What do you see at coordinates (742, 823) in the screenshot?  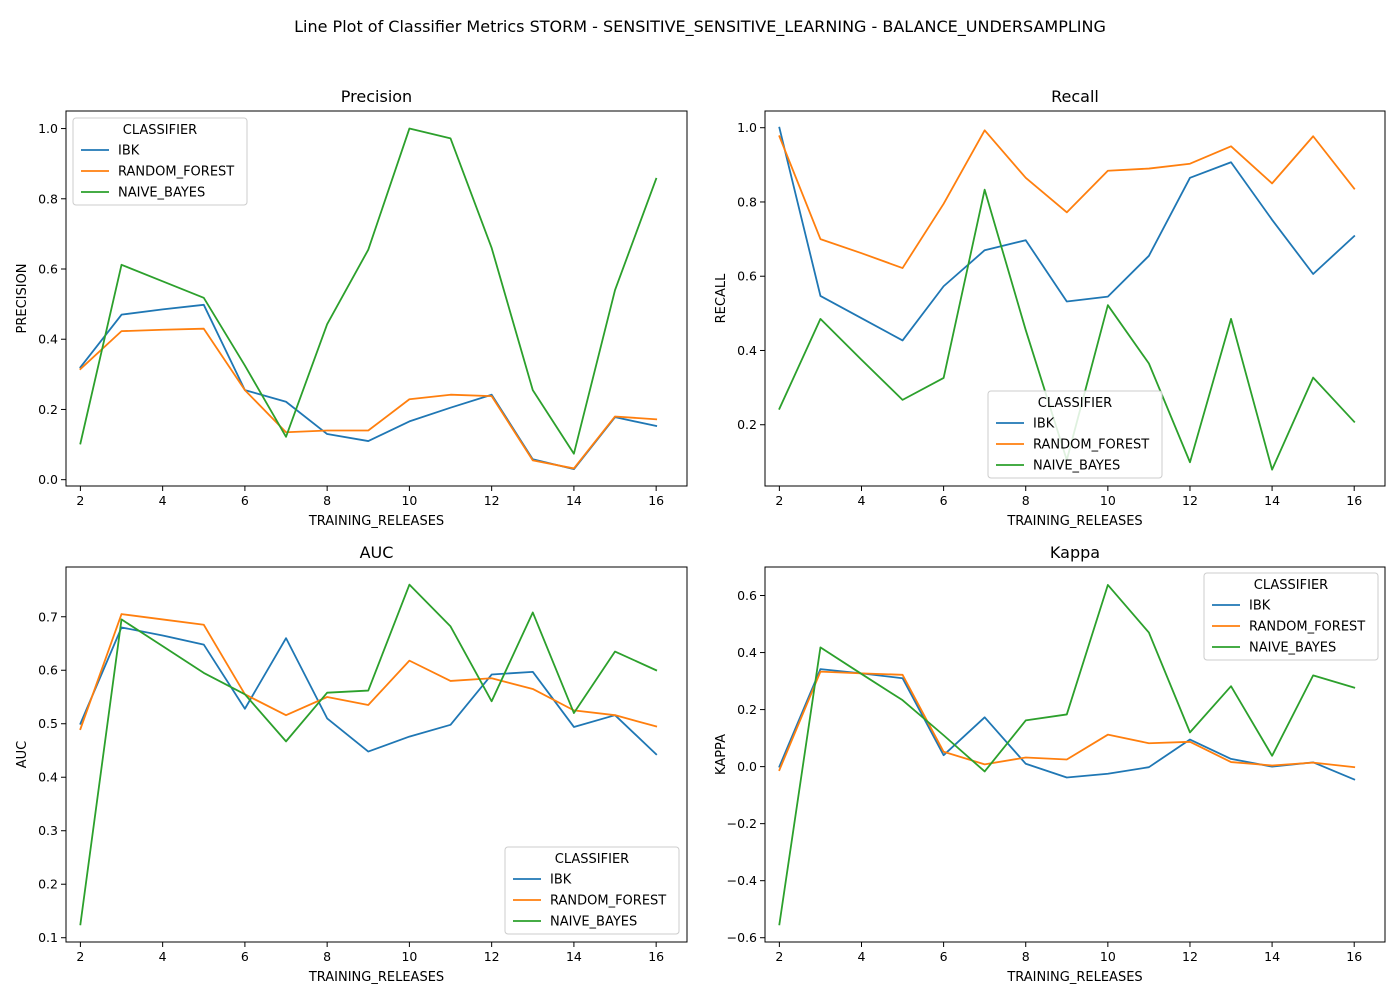 I see `y-tick-label: −0.2` at bounding box center [742, 823].